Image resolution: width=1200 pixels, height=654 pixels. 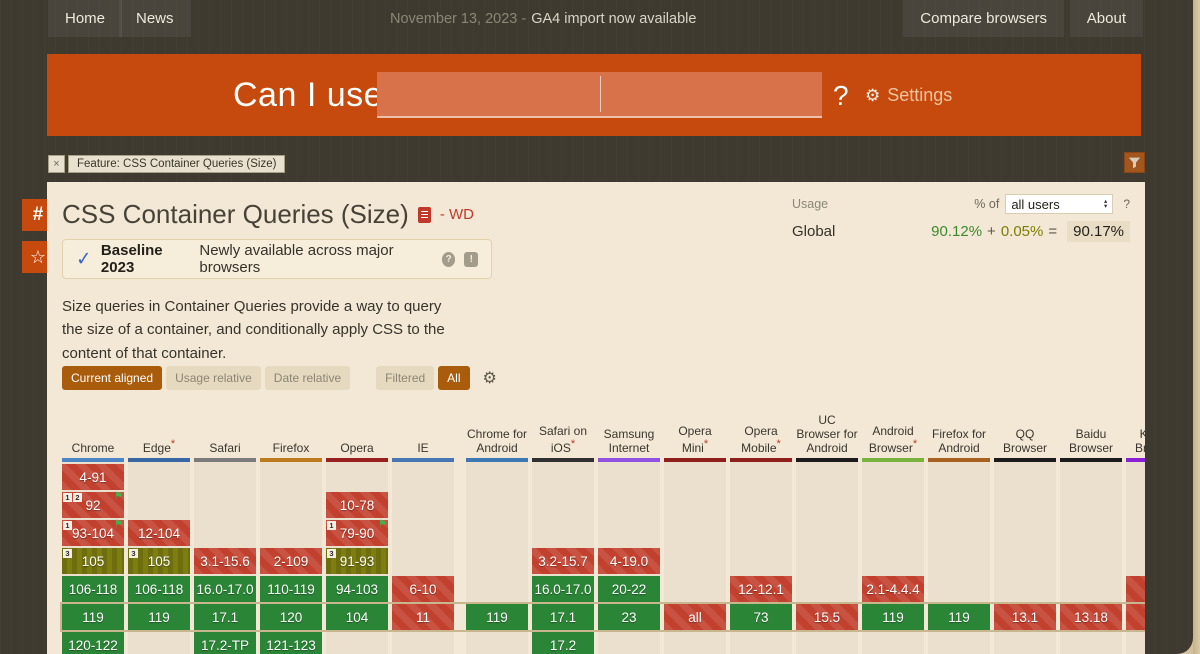 What do you see at coordinates (1035, 204) in the screenshot?
I see `usage-select-value: all users` at bounding box center [1035, 204].